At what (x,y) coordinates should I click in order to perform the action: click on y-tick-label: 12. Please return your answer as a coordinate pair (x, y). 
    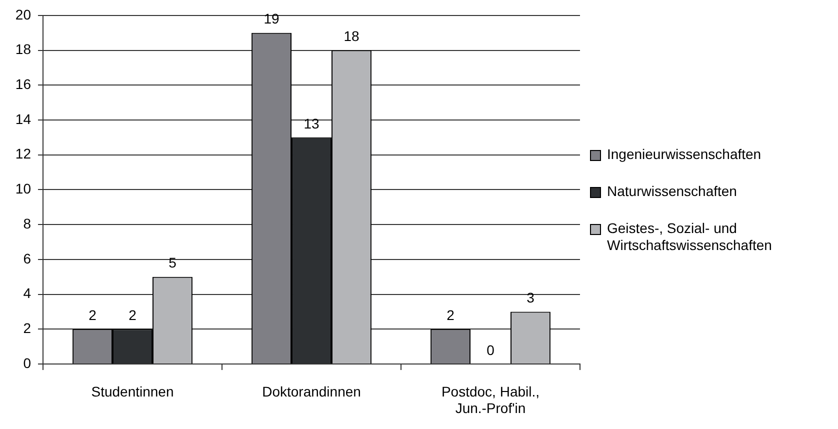
    Looking at the image, I should click on (23, 154).